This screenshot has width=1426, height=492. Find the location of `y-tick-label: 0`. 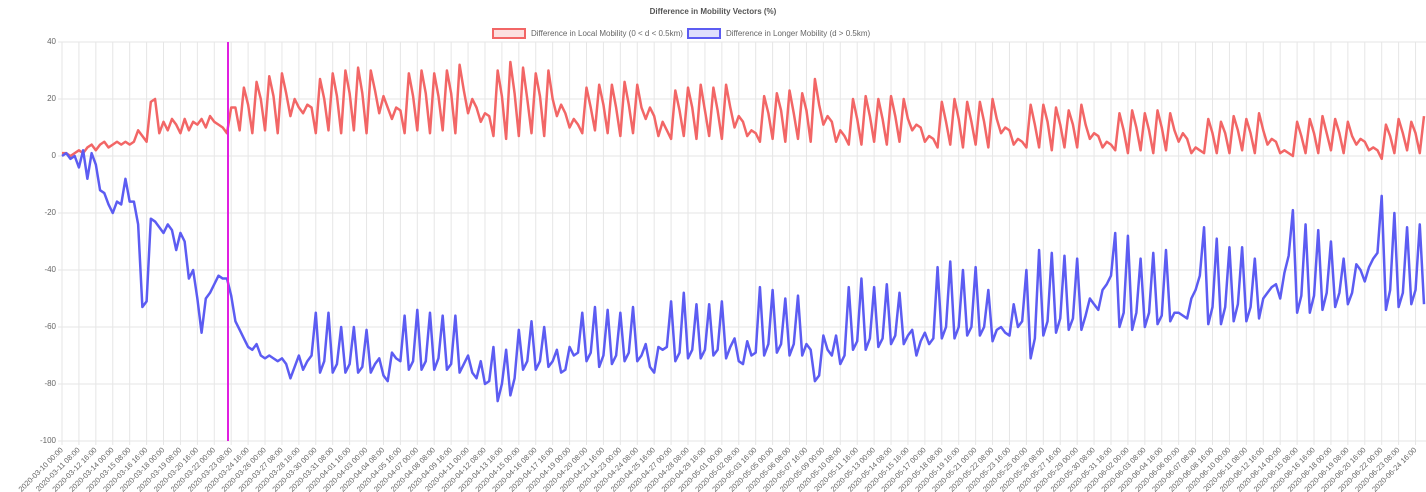

y-tick-label: 0 is located at coordinates (54, 155).